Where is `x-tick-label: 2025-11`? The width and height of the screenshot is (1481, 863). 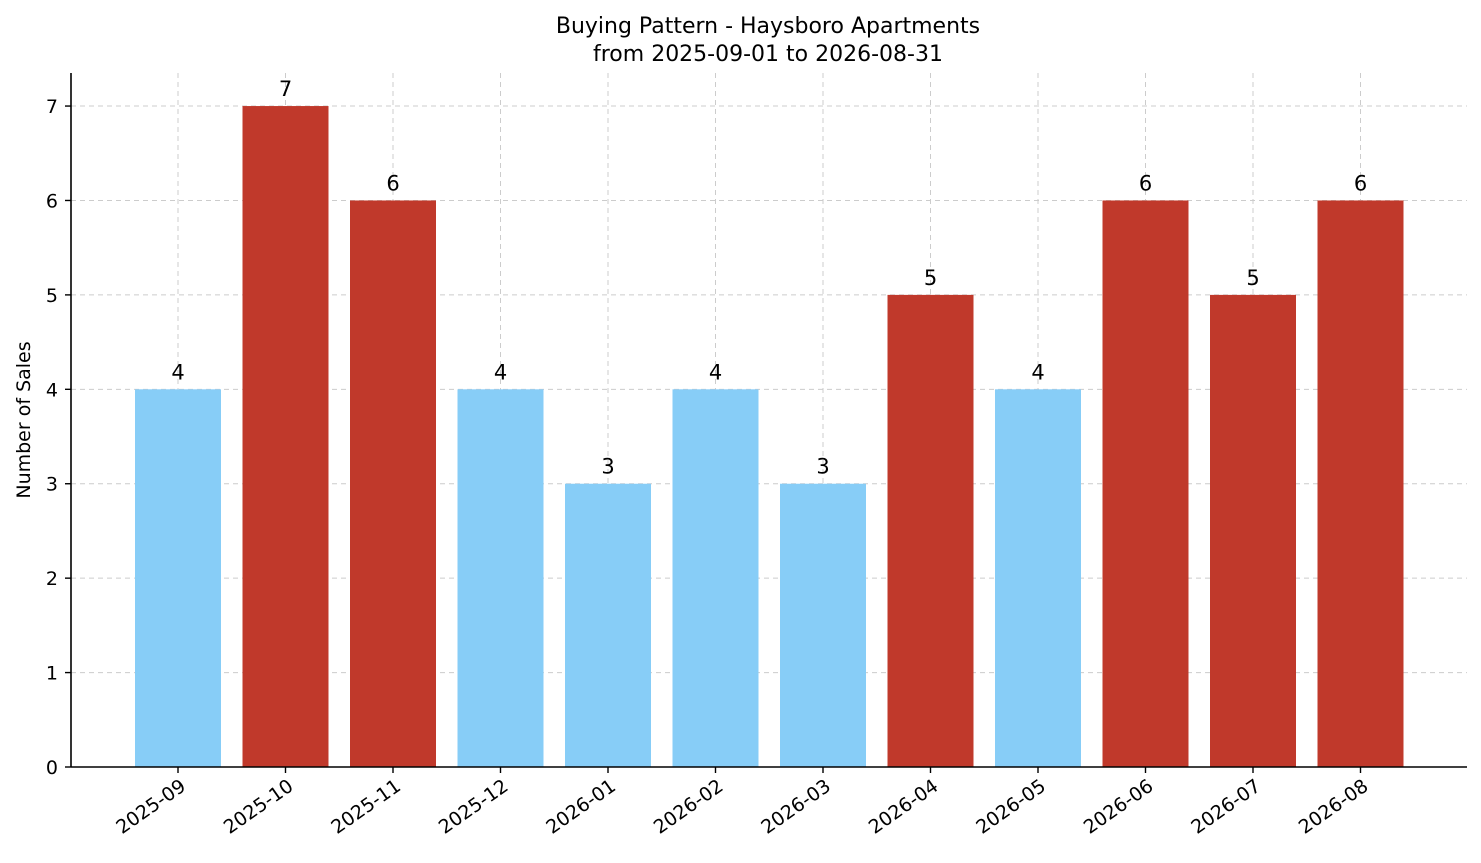
x-tick-label: 2025-11 is located at coordinates (366, 807).